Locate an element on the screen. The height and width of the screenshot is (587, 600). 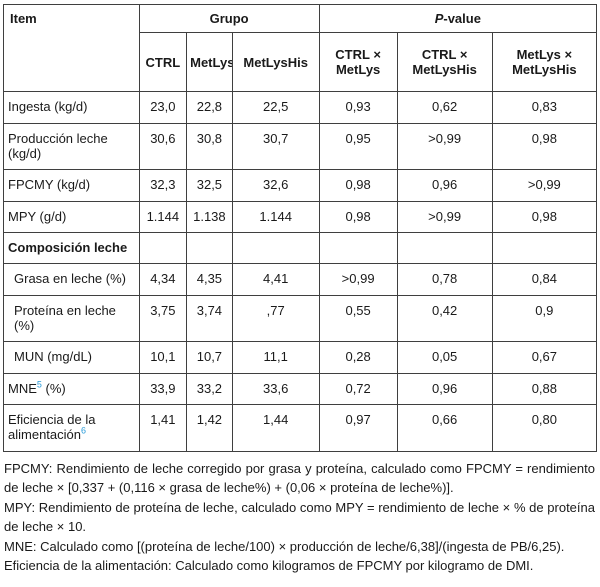
cell-value: 0,42 is located at coordinates (444, 318).